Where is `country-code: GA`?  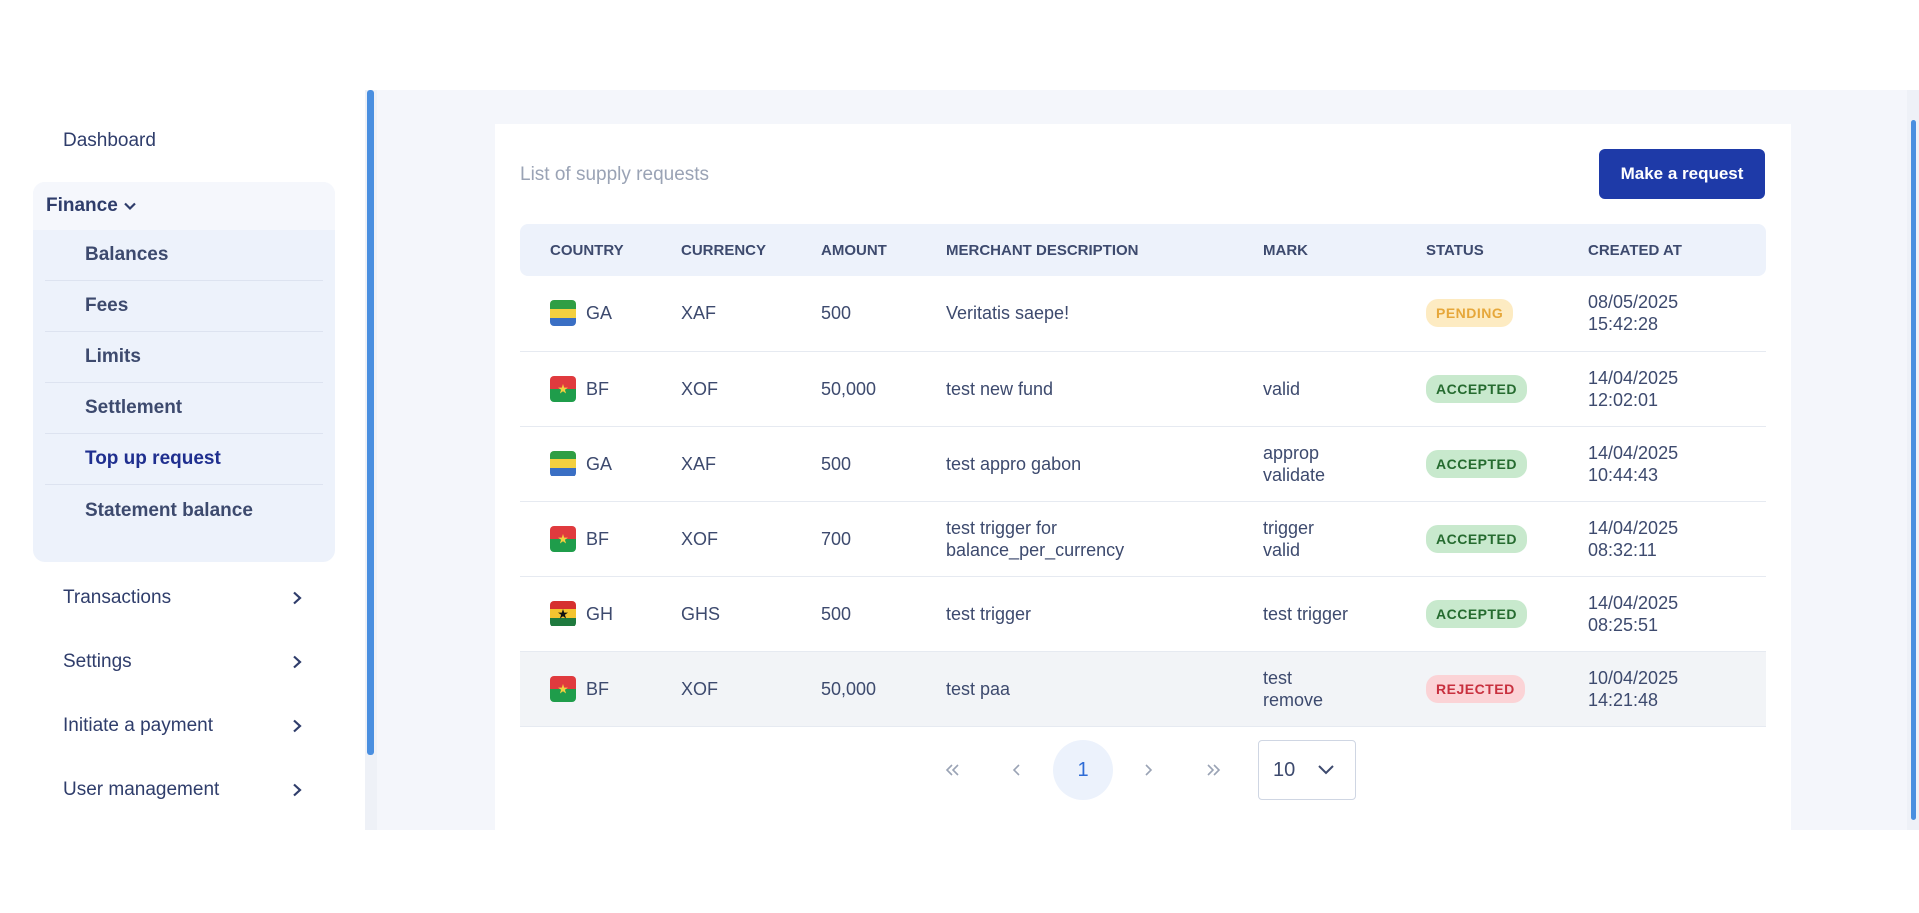 country-code: GA is located at coordinates (599, 313).